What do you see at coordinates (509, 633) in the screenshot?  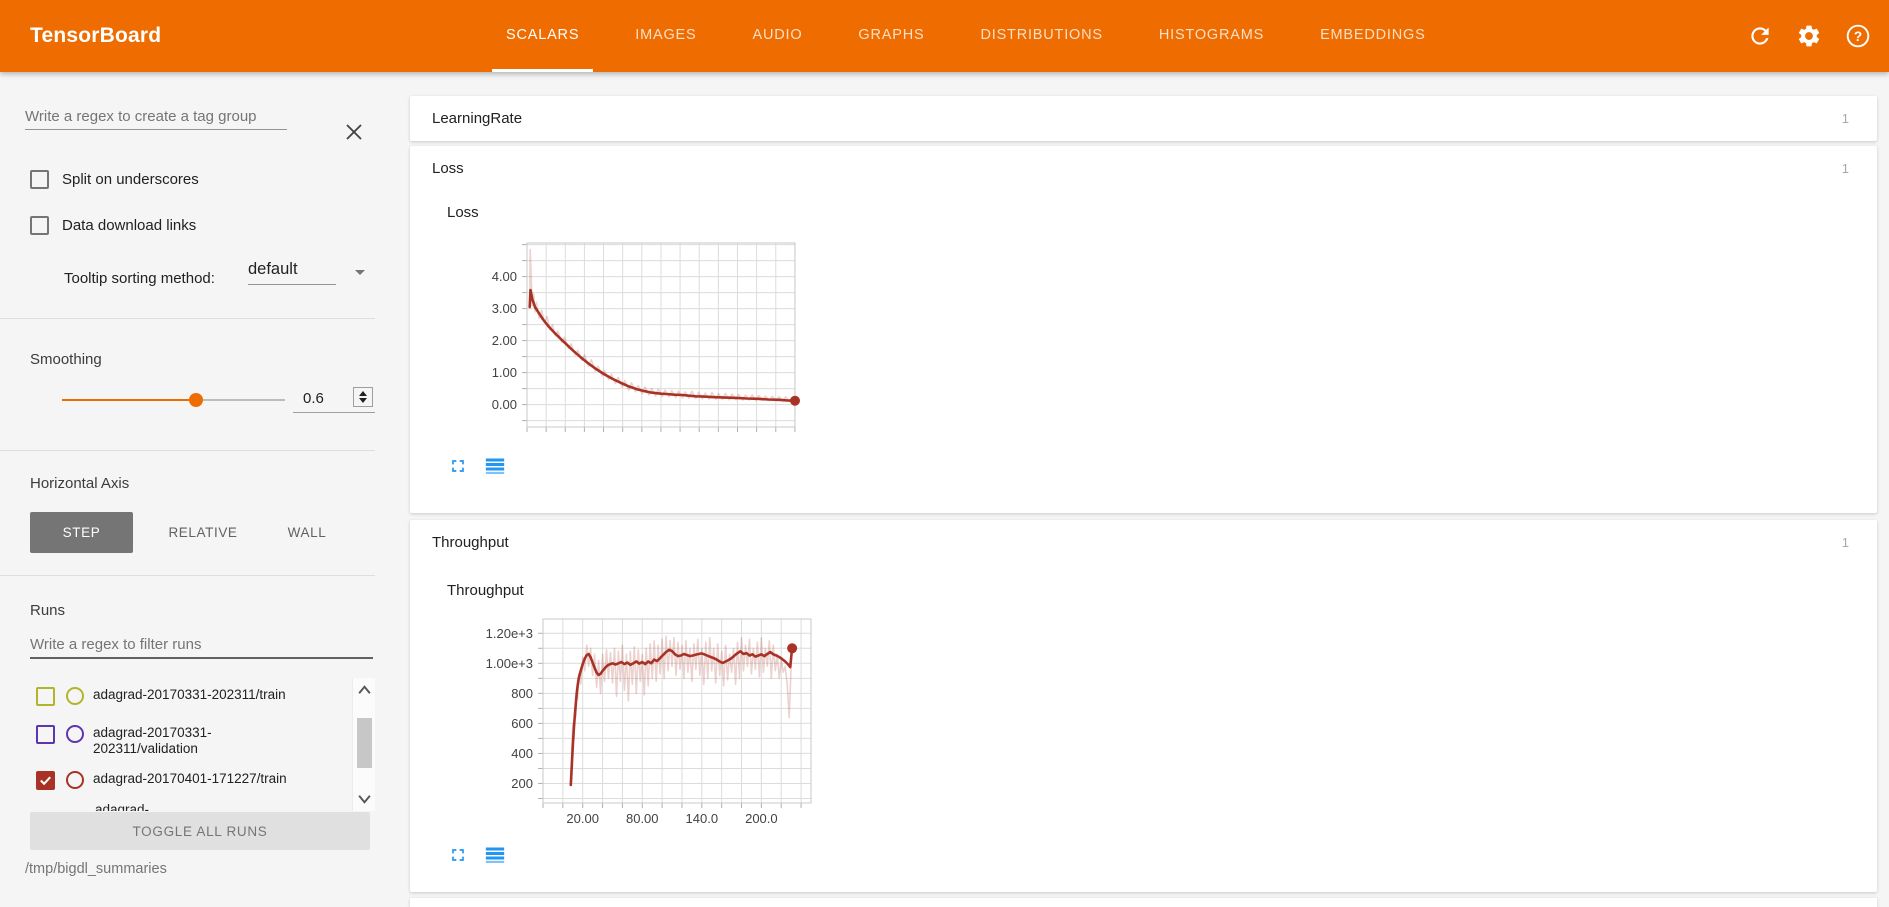 I see `svg-text: 1.20e+3` at bounding box center [509, 633].